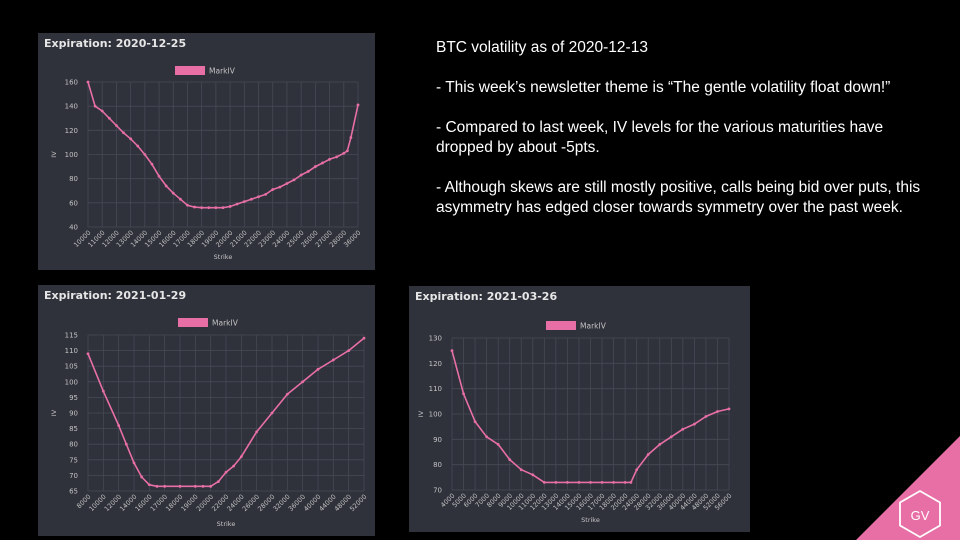  What do you see at coordinates (73, 429) in the screenshot?
I see `y-tick-label: 85` at bounding box center [73, 429].